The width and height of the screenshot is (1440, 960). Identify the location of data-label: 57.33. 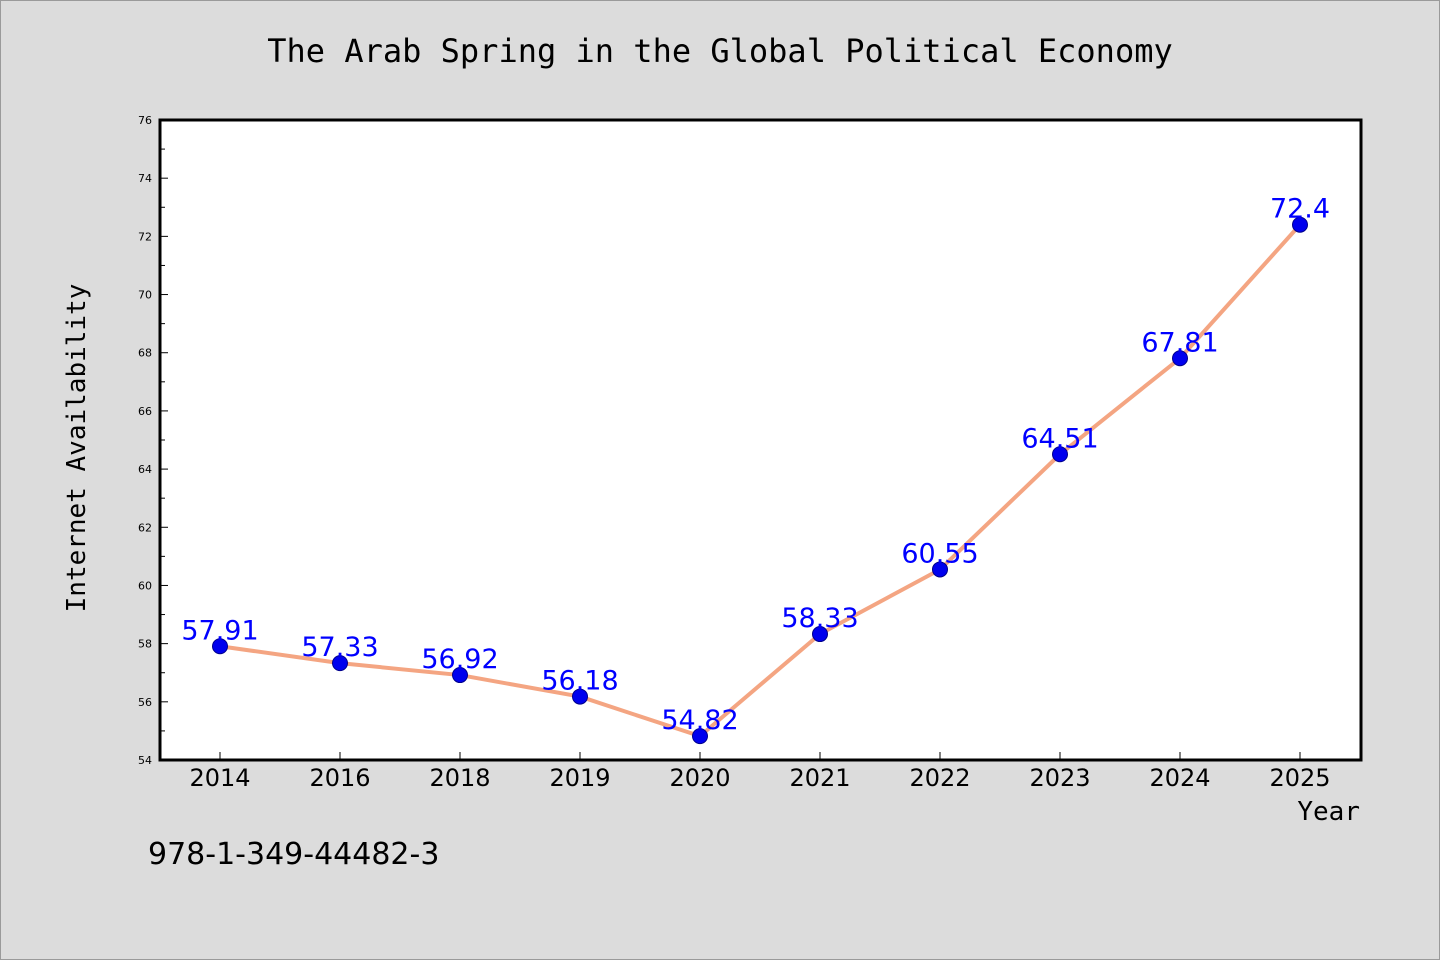
(339, 647).